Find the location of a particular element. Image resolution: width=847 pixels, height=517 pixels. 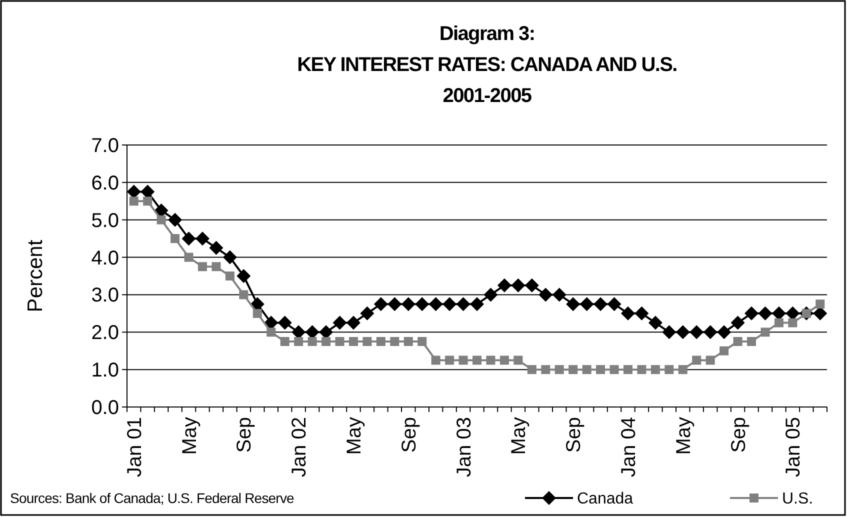

y-tick-label: 4.0 is located at coordinates (105, 258).